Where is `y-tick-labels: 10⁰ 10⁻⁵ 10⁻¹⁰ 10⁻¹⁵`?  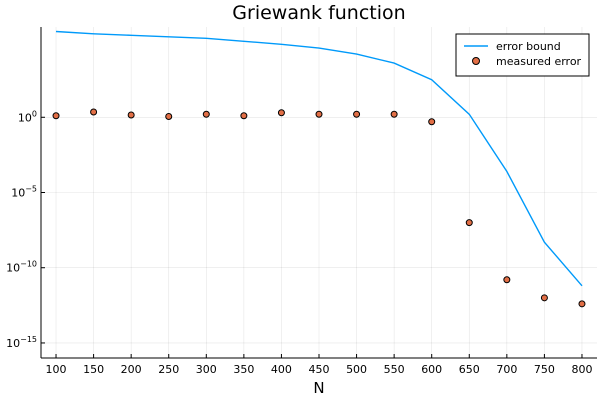
y-tick-labels: 10⁰ 10⁻⁵ 10⁻¹⁰ 10⁻¹⁵ is located at coordinates (21, 229).